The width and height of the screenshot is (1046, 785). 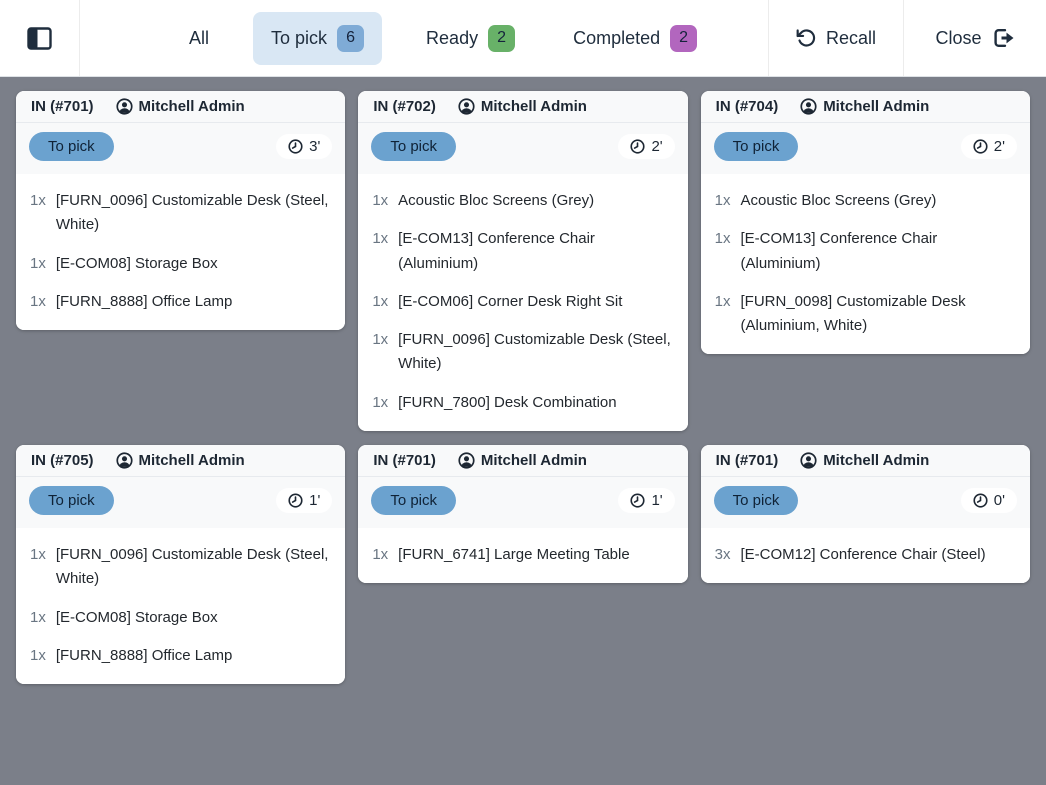 I want to click on time-value: 3', so click(x=315, y=146).